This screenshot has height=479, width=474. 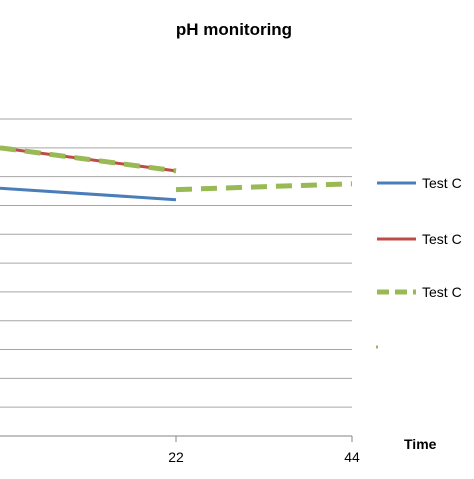 I want to click on x-tick-label: 22, so click(x=176, y=457).